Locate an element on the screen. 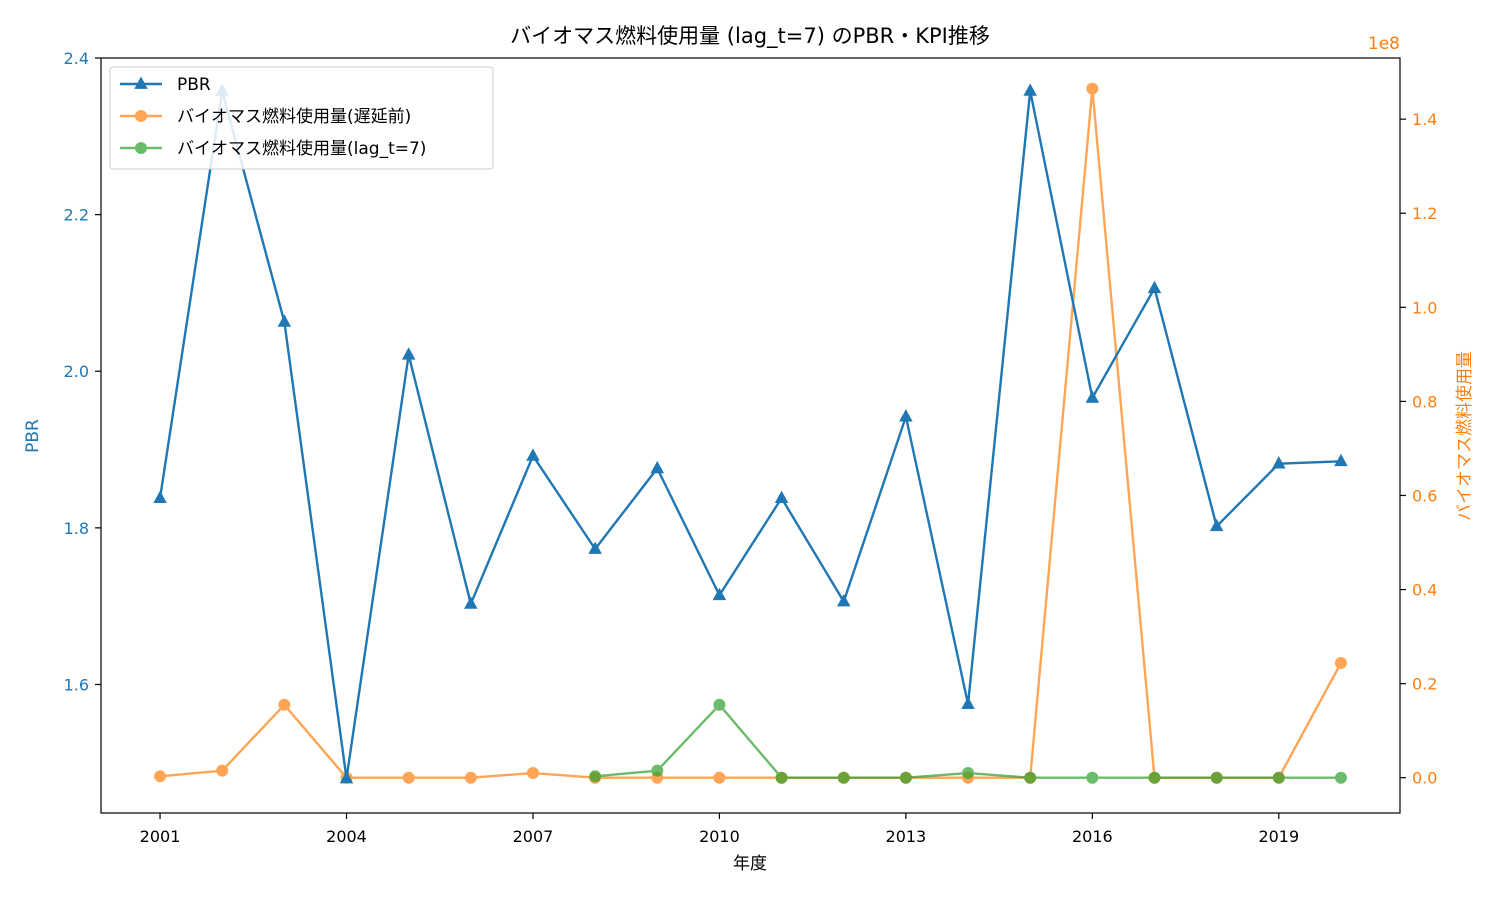  legend-label: バイオマス燃料使用量(lag_t=7) is located at coordinates (301, 148).